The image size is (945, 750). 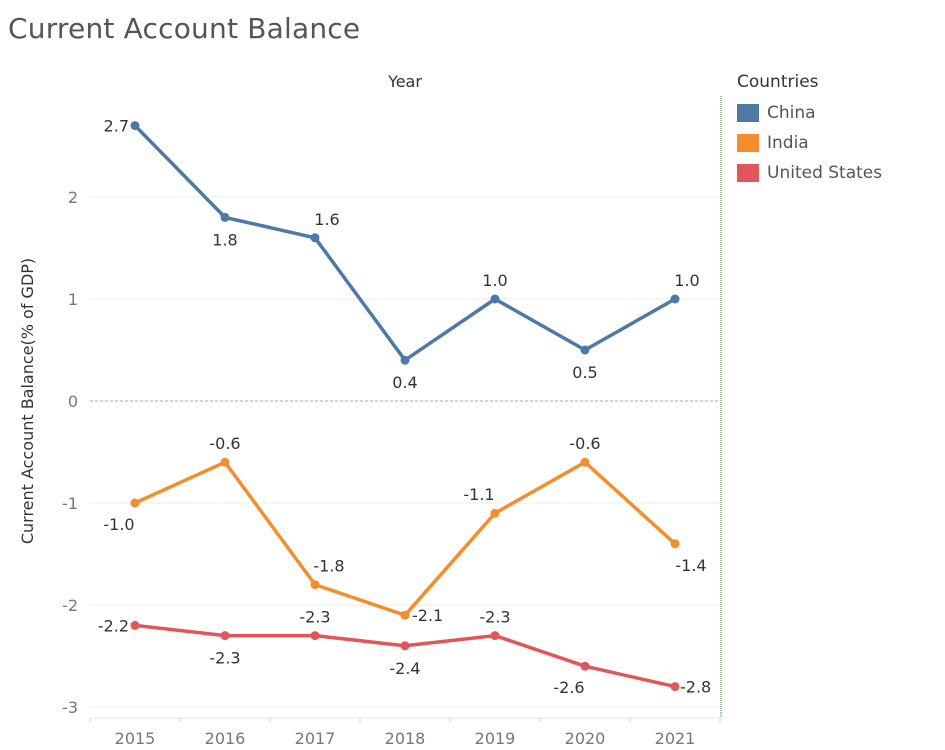 I want to click on y-tick-label: 0, so click(x=73, y=401).